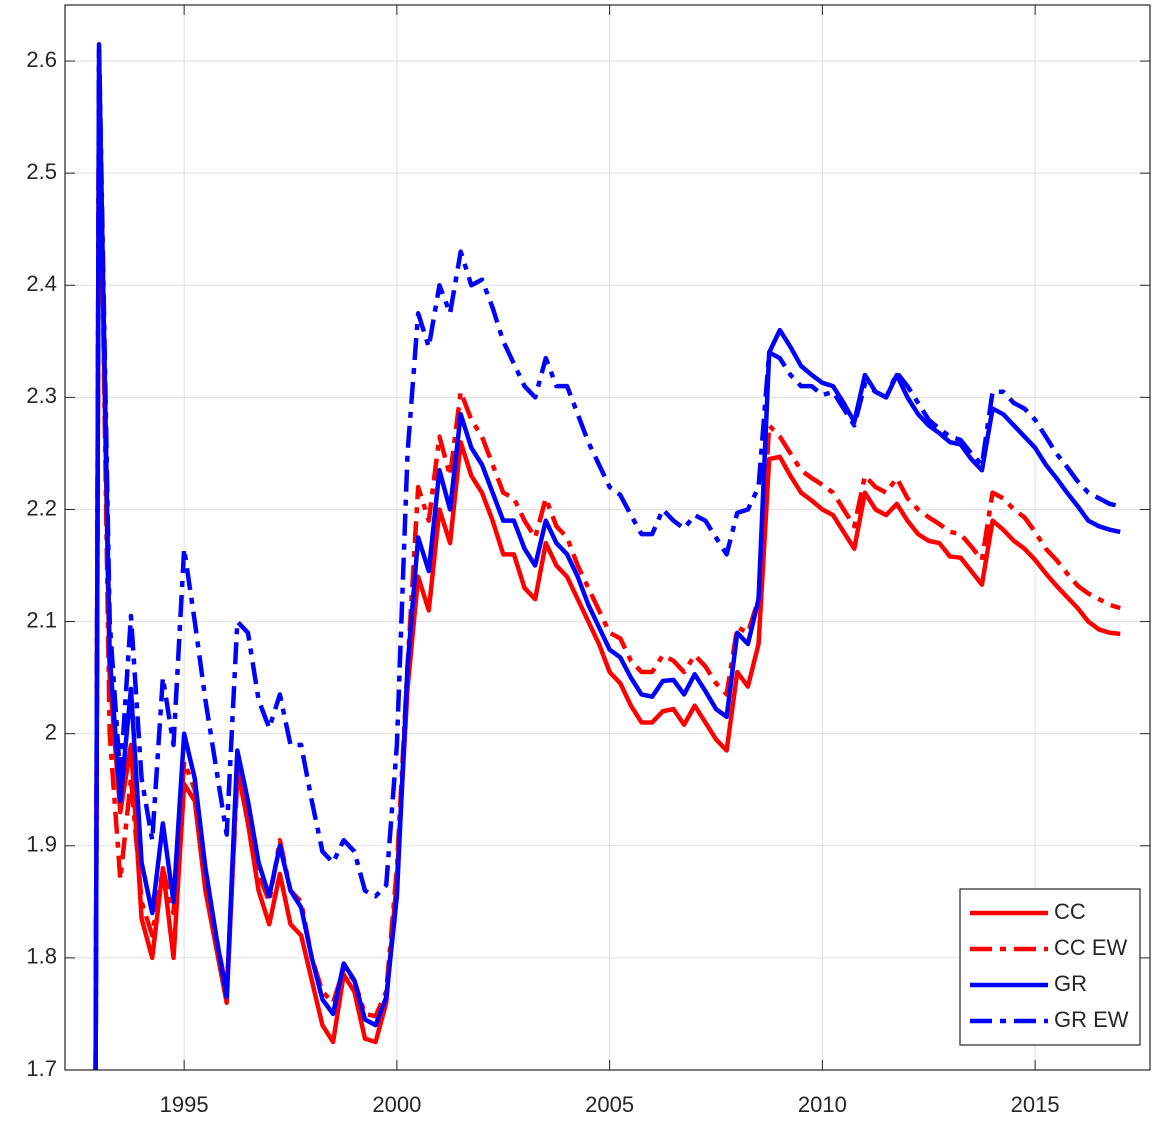  Describe the element at coordinates (41, 59) in the screenshot. I see `y-tick-label: 2.6` at that location.